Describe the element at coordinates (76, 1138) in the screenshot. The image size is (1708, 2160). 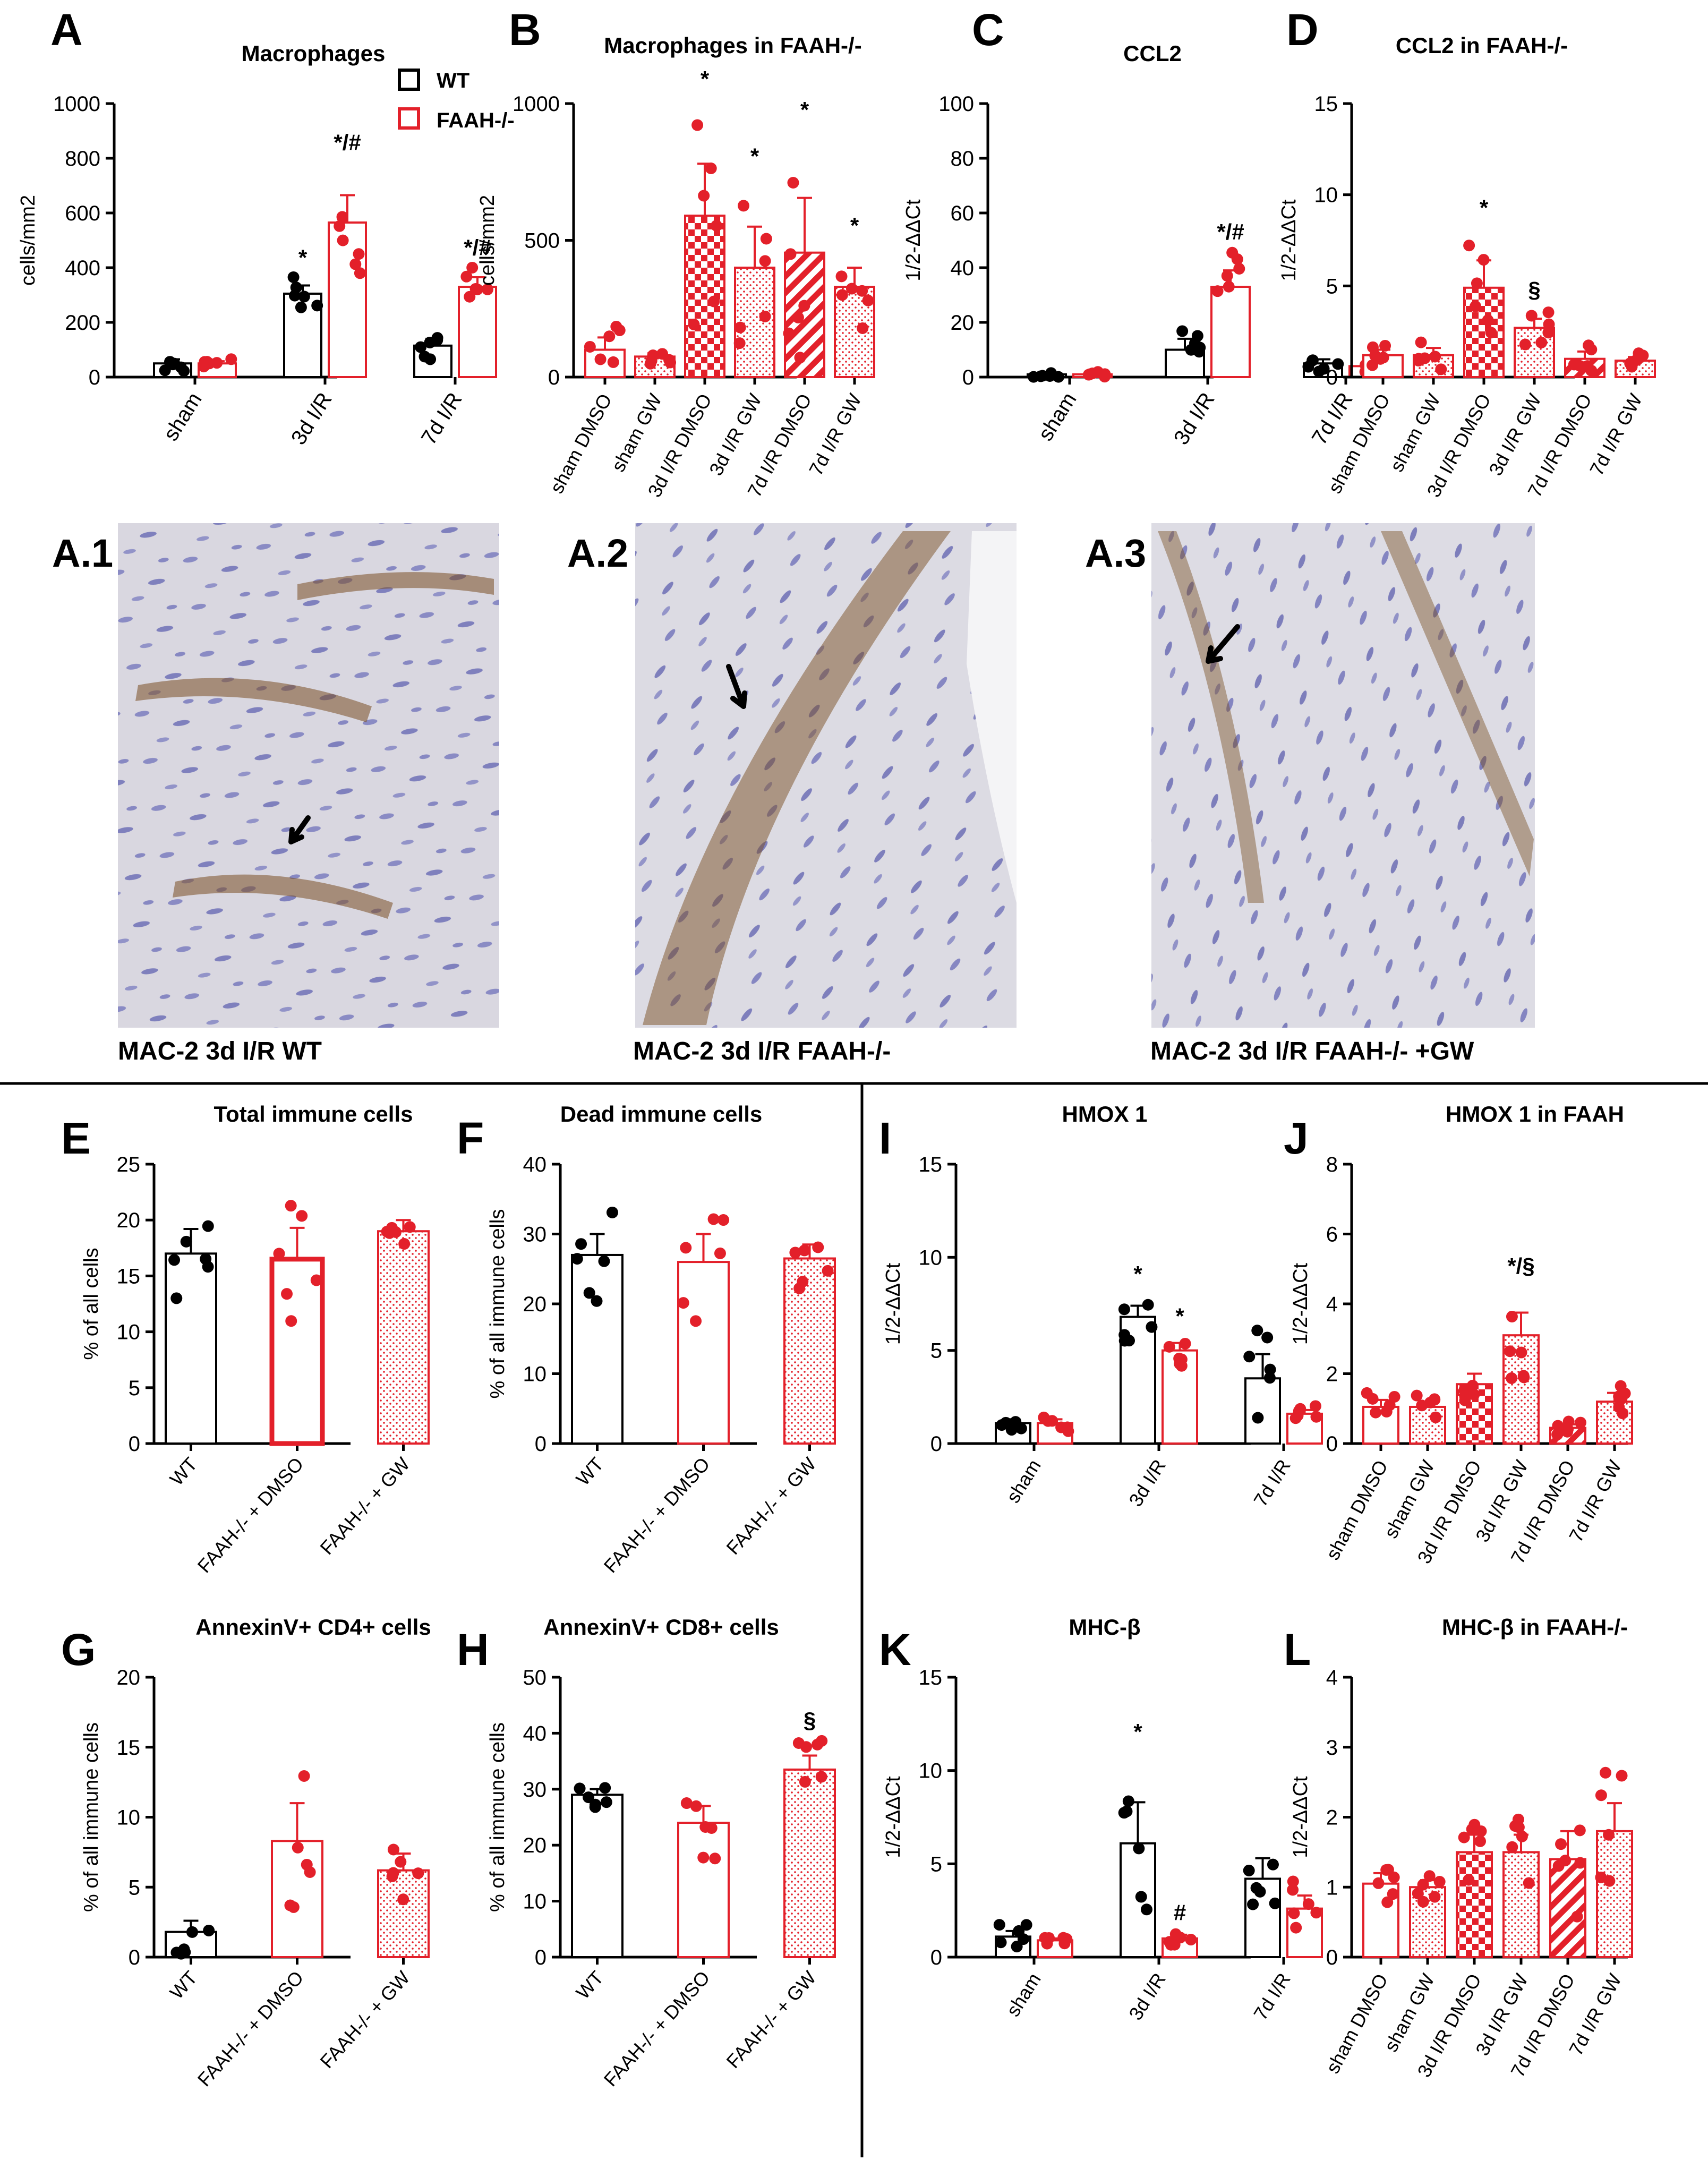
I see `panel-letter: E` at that location.